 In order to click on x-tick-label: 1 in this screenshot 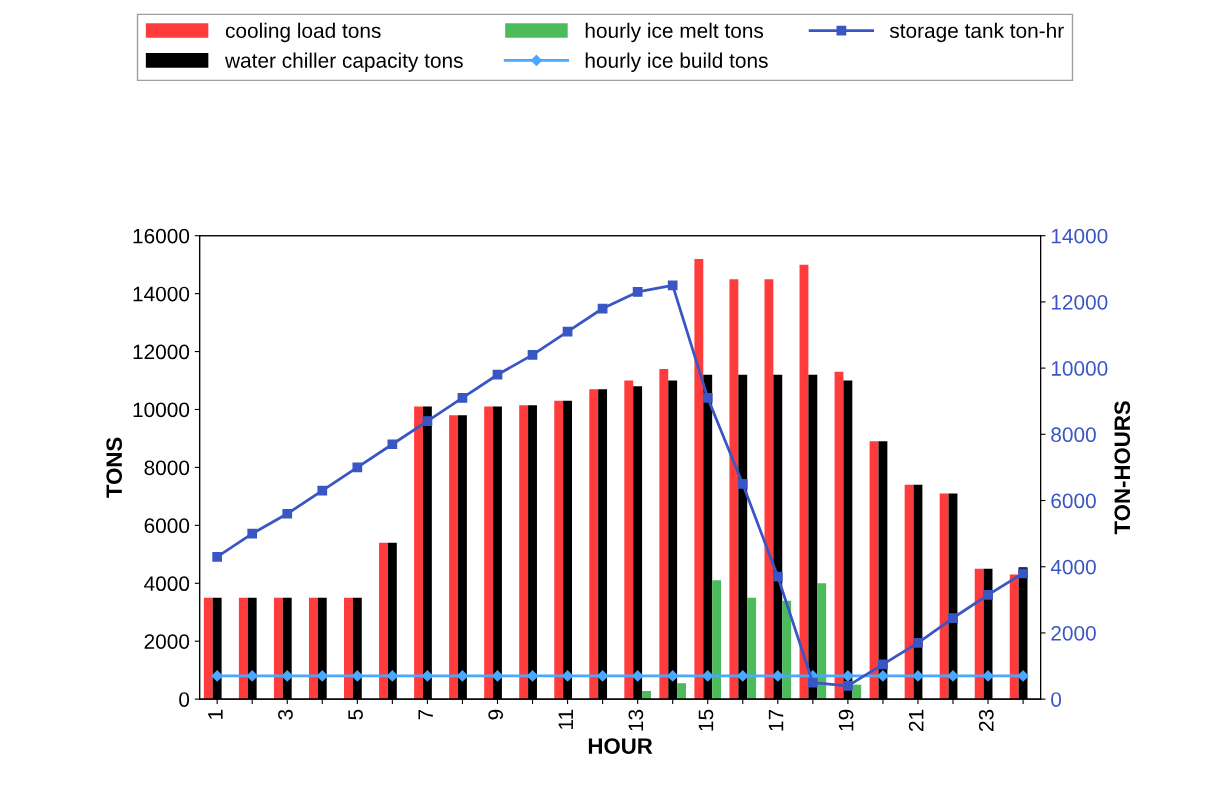, I will do `click(215, 714)`.